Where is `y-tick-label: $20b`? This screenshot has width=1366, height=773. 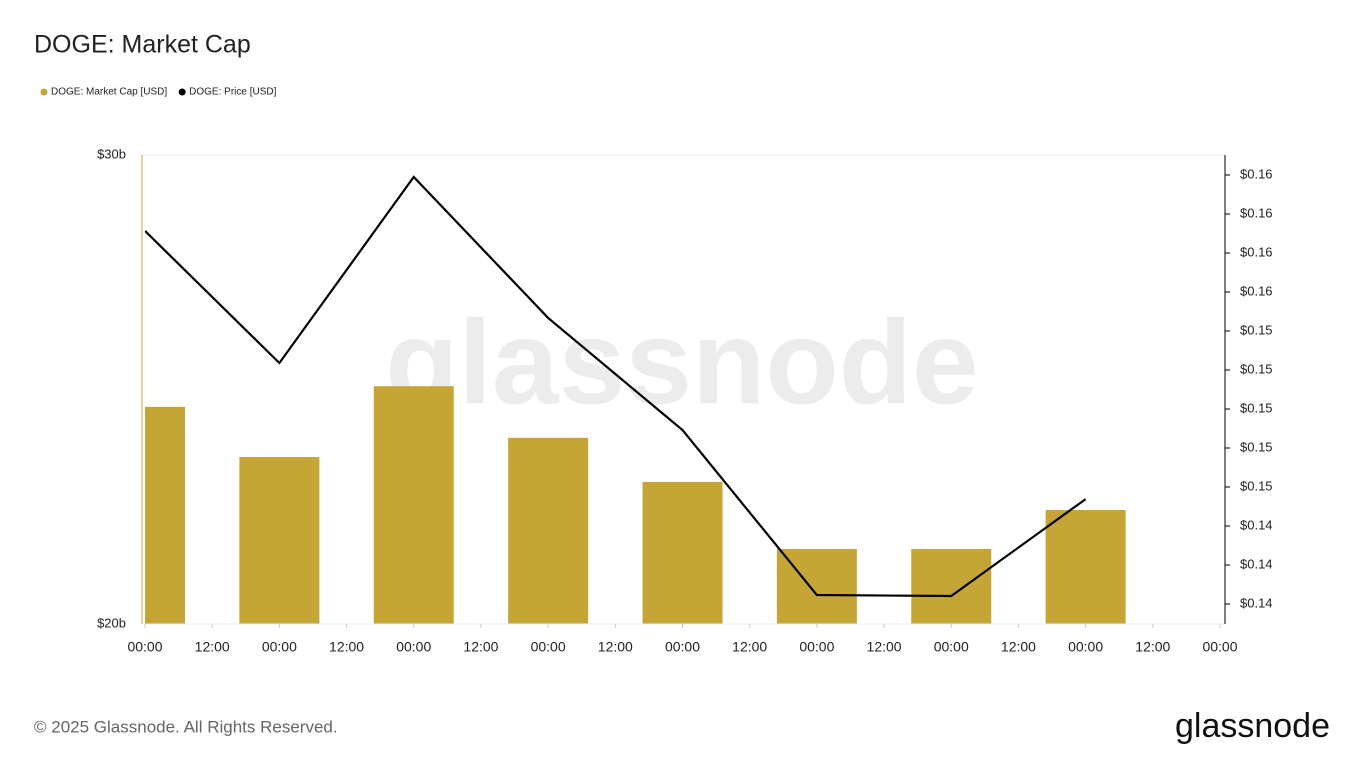 y-tick-label: $20b is located at coordinates (111, 622).